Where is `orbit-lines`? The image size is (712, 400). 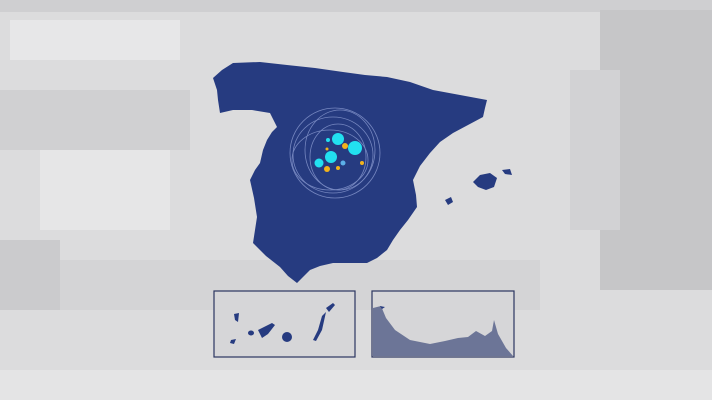
orbit-lines is located at coordinates (335, 153).